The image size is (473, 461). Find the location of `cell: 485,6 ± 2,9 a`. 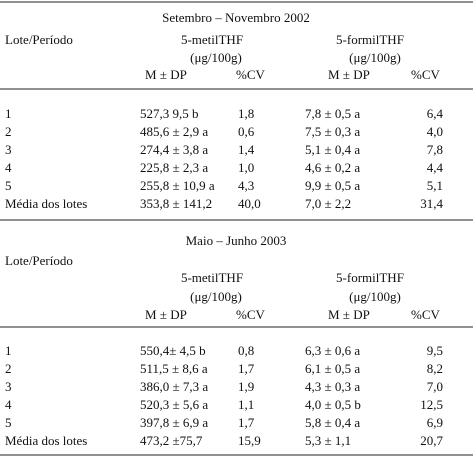

cell: 485,6 ± 2,9 a is located at coordinates (174, 131).